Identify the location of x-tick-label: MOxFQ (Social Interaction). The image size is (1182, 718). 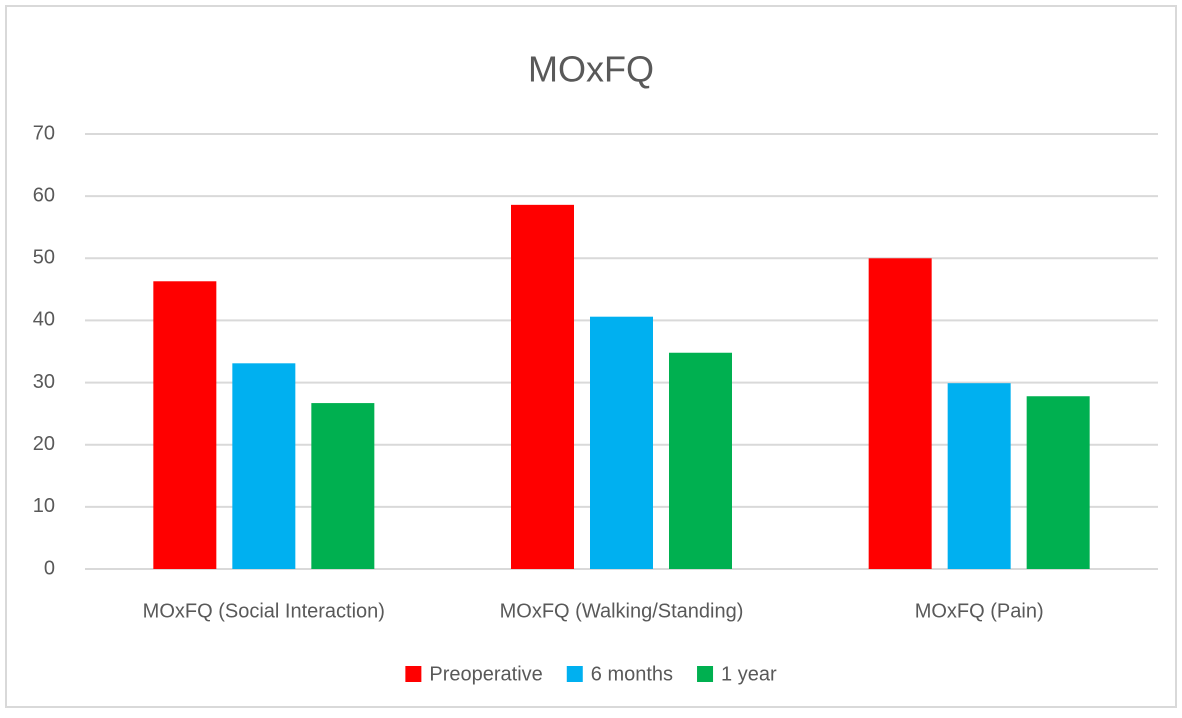
(264, 611).